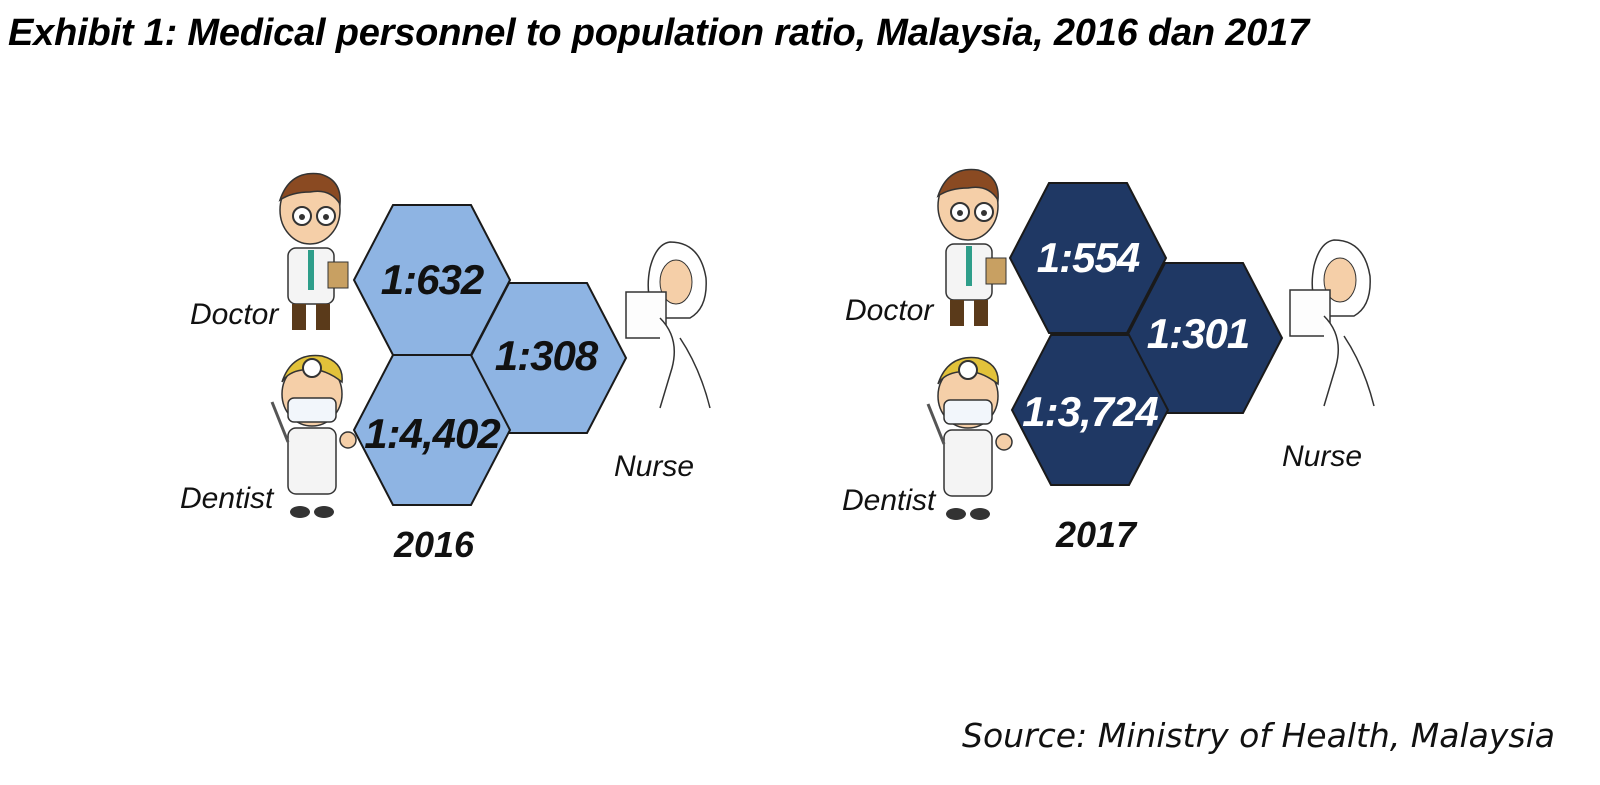 This screenshot has height=785, width=1600. I want to click on hexagons-2016, so click(490, 355).